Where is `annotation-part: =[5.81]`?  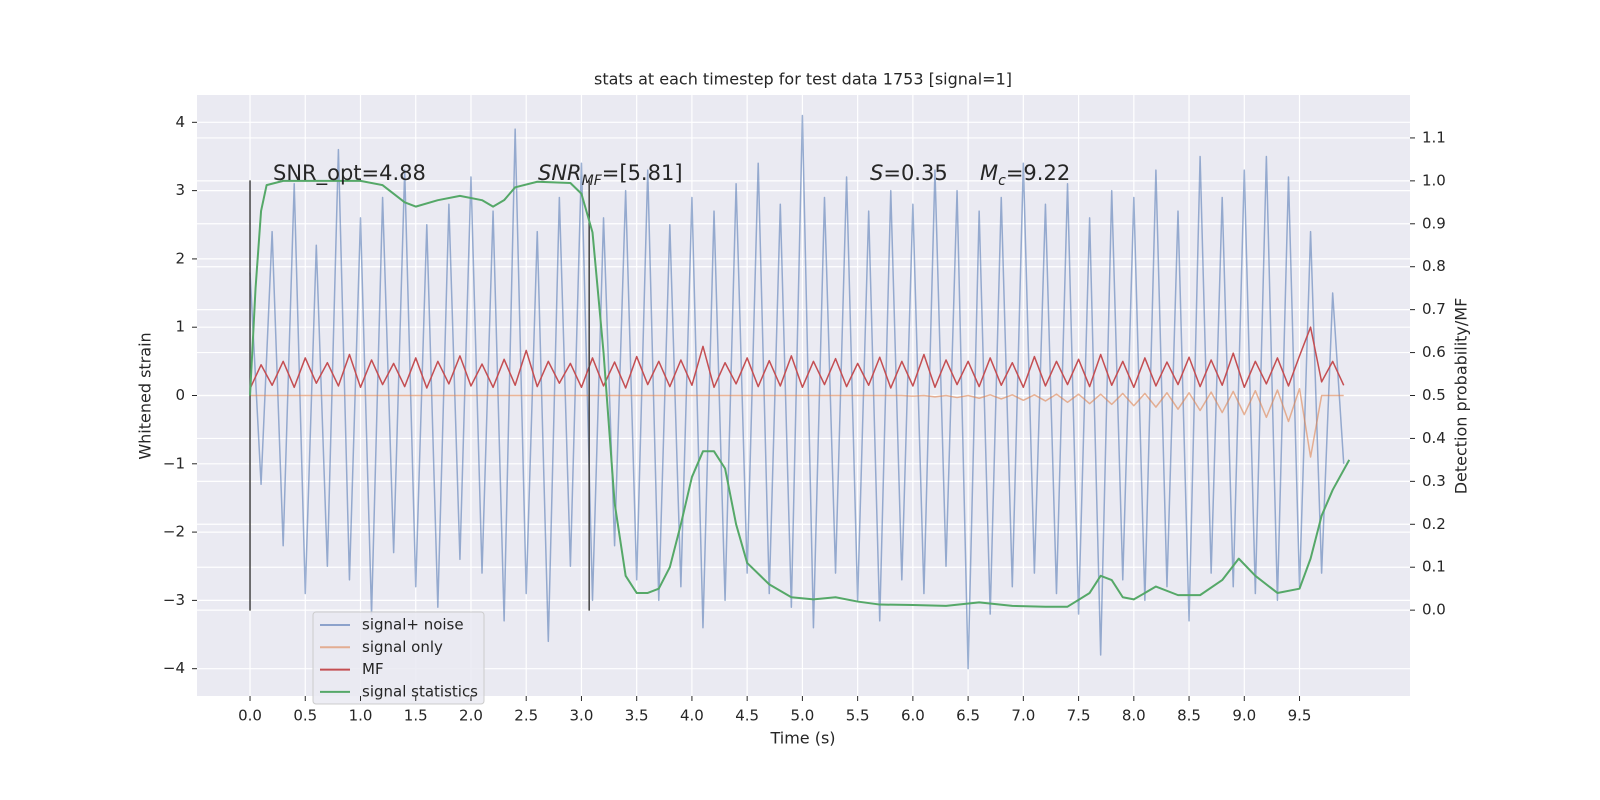
annotation-part: =[5.81] is located at coordinates (642, 173).